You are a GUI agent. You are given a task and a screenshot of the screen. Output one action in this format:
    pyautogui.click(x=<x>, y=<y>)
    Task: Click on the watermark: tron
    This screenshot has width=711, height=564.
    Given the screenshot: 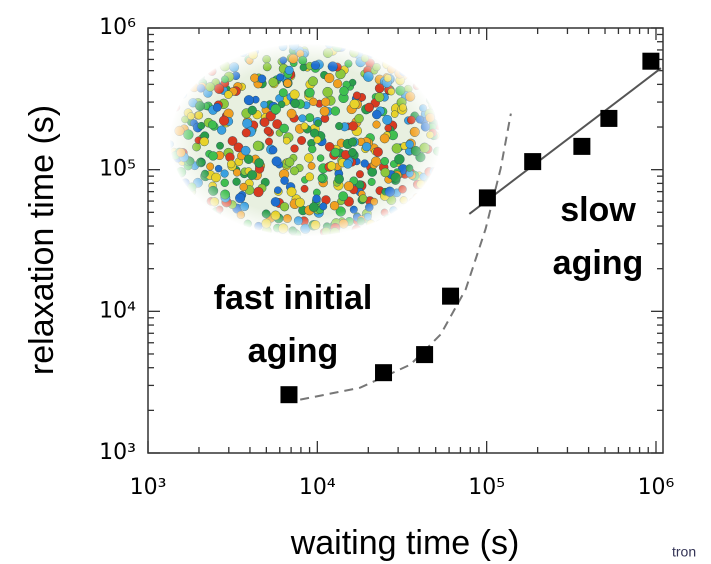 What is the action you would take?
    pyautogui.click(x=684, y=552)
    